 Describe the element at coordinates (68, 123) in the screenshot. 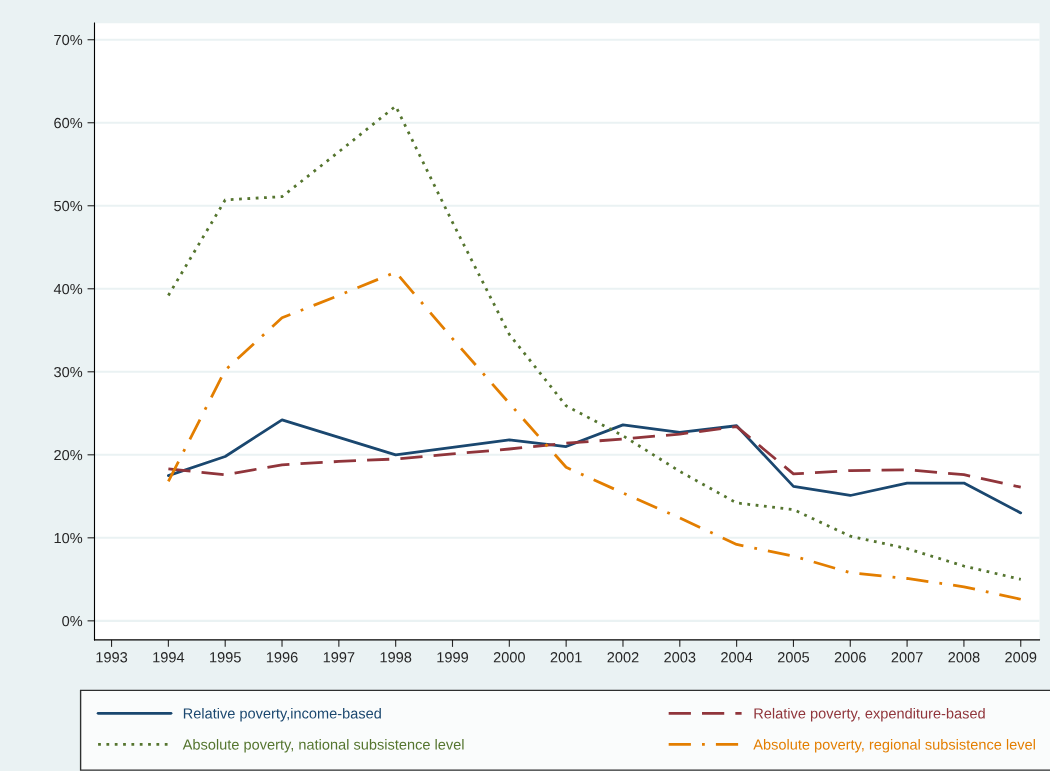

I see `y-tick-label: 60%` at that location.